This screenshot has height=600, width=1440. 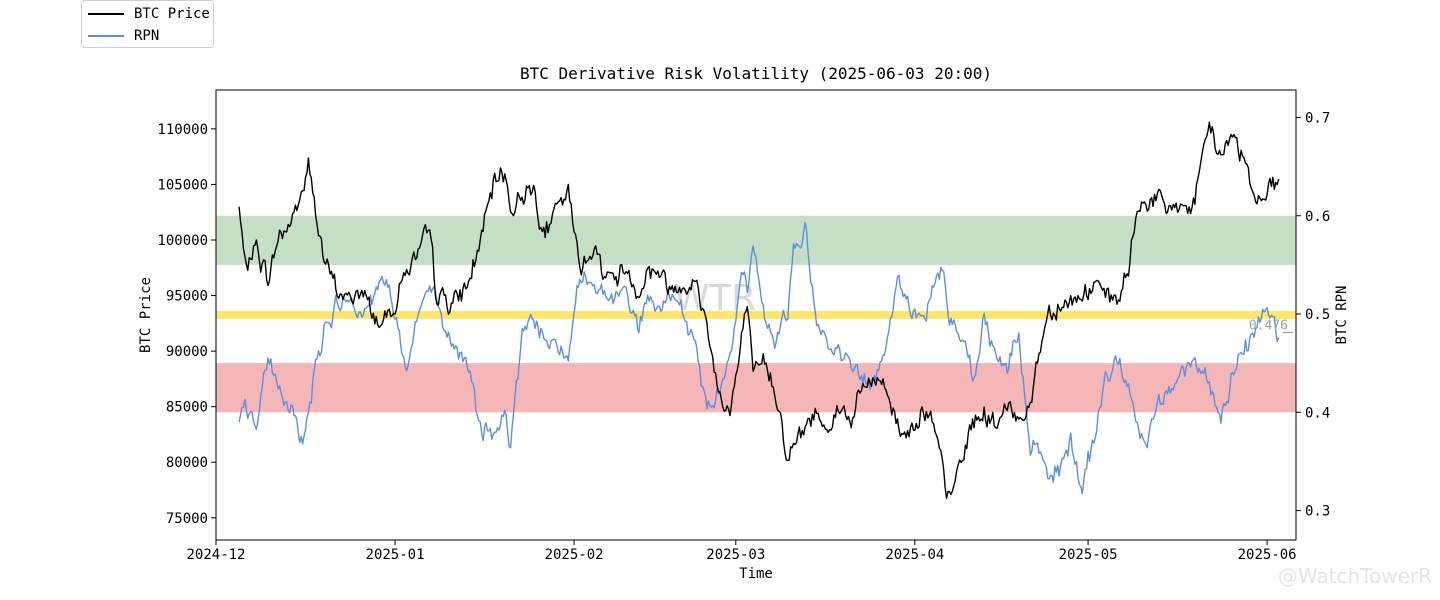 What do you see at coordinates (187, 519) in the screenshot?
I see `y-left-tick-label-75000: 75000` at bounding box center [187, 519].